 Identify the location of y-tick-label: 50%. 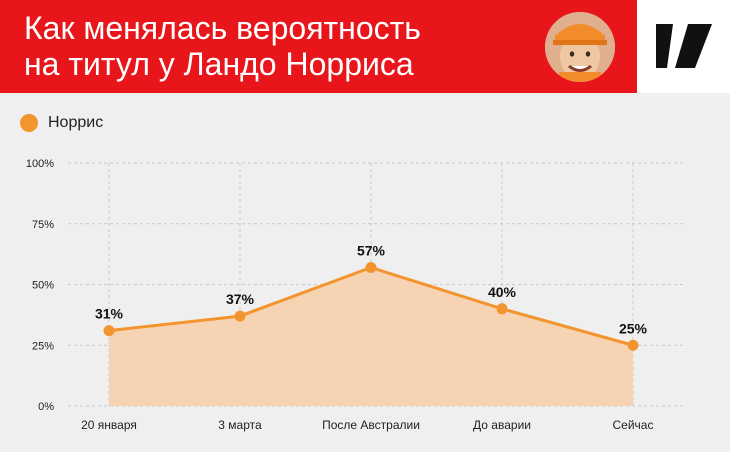
(43, 286).